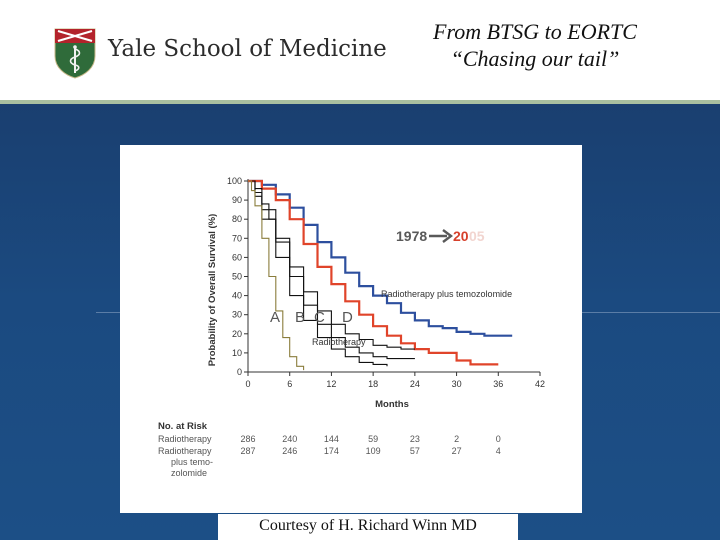 The width and height of the screenshot is (720, 540). What do you see at coordinates (247, 384) in the screenshot?
I see `x-tick-label: 0` at bounding box center [247, 384].